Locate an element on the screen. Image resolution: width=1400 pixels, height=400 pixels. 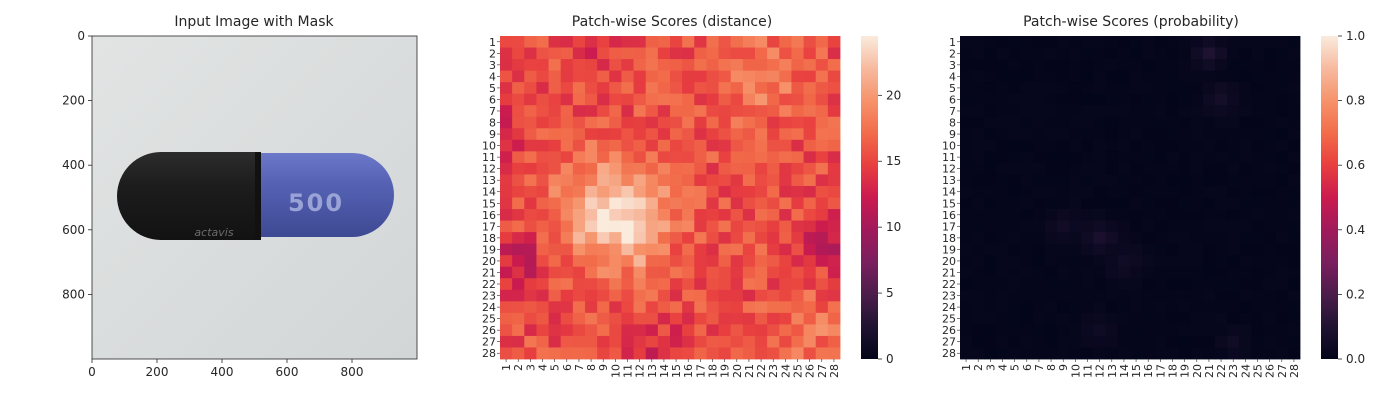
panel3-title: Patch-wise Scores (probability) is located at coordinates (1131, 22).